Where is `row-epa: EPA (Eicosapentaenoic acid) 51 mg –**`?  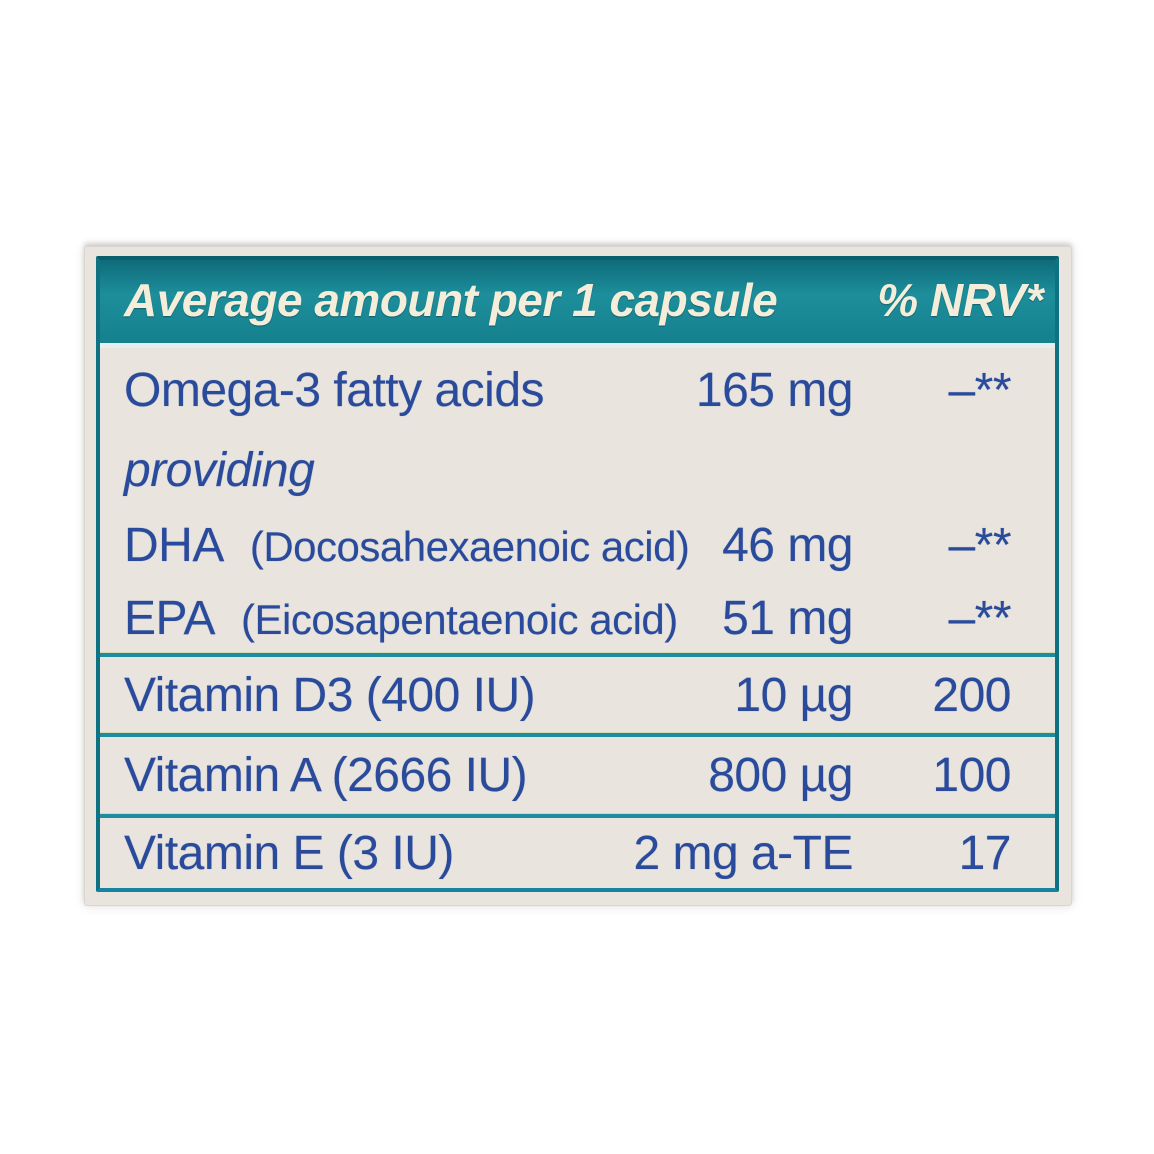
row-epa: EPA (Eicosapentaenoic acid) 51 mg –** is located at coordinates (577, 618).